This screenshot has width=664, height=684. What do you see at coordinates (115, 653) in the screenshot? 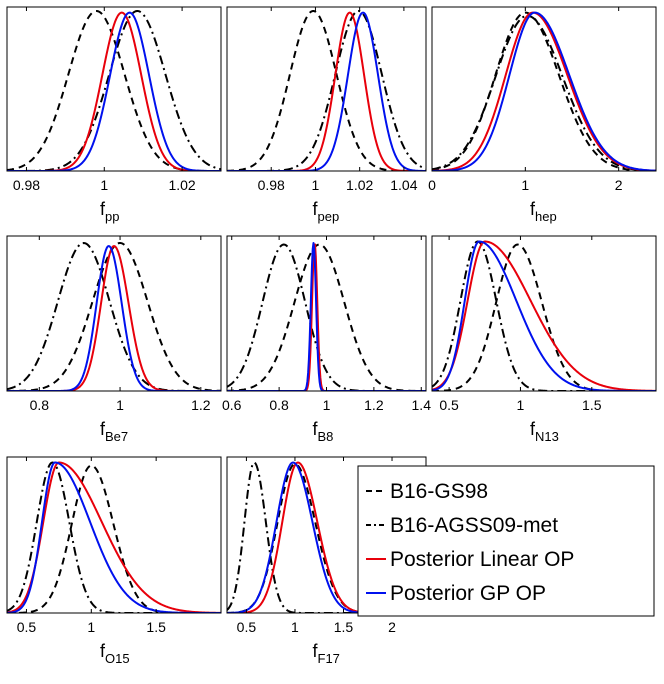
I see `x-axis-label: fO15` at bounding box center [115, 653].